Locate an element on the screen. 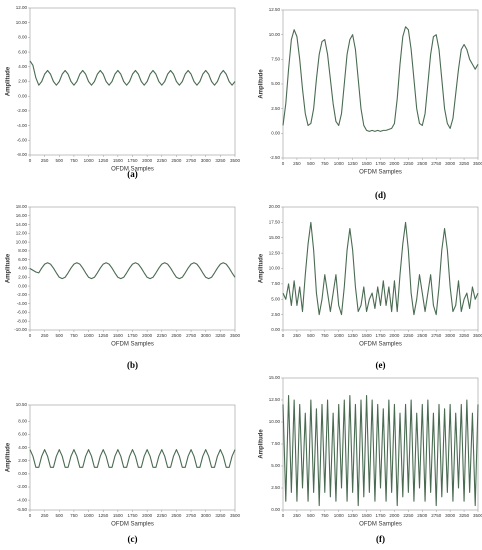  panel-caption: (f) is located at coordinates (380, 539).